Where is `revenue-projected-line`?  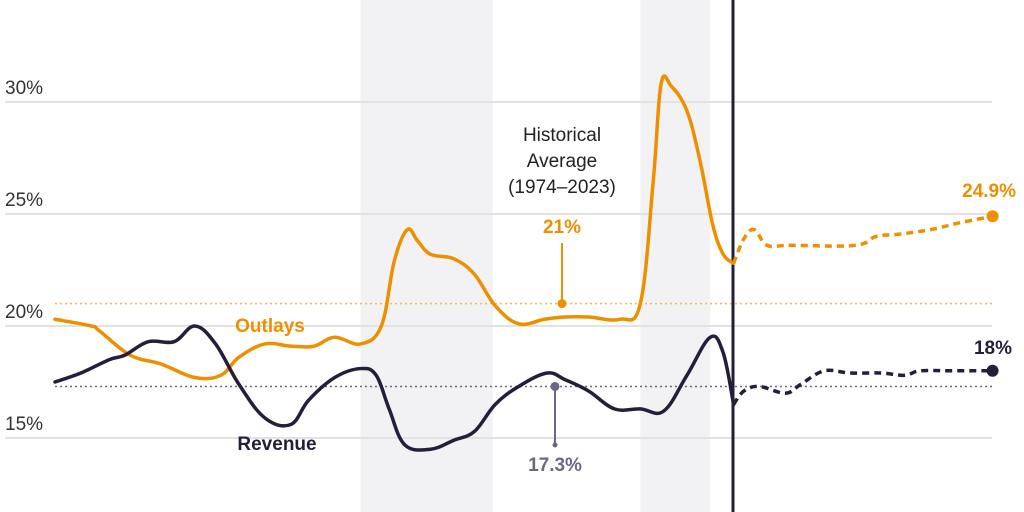
revenue-projected-line is located at coordinates (862, 387).